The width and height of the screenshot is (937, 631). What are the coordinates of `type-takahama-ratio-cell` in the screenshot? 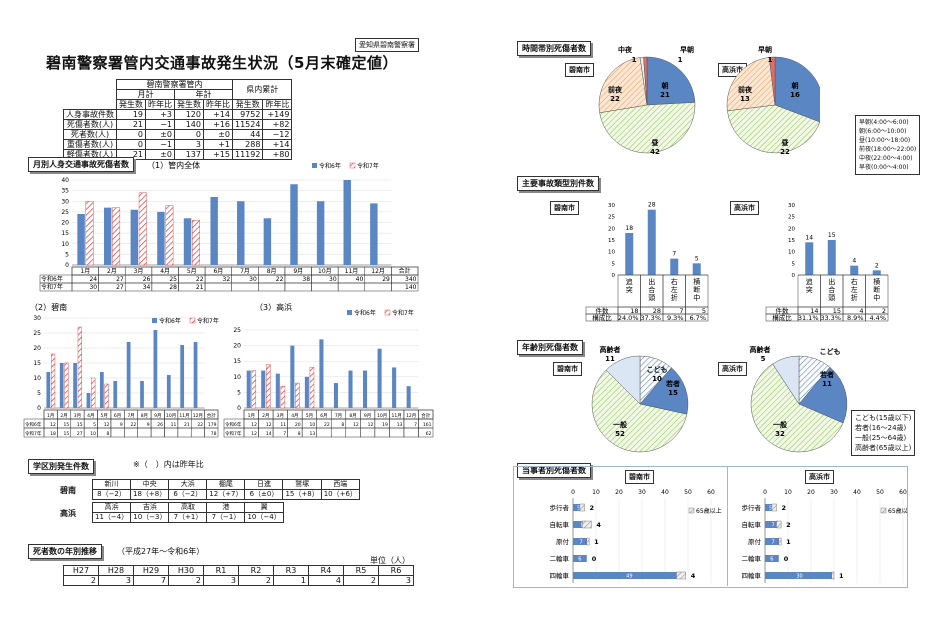 It's located at (877, 317).